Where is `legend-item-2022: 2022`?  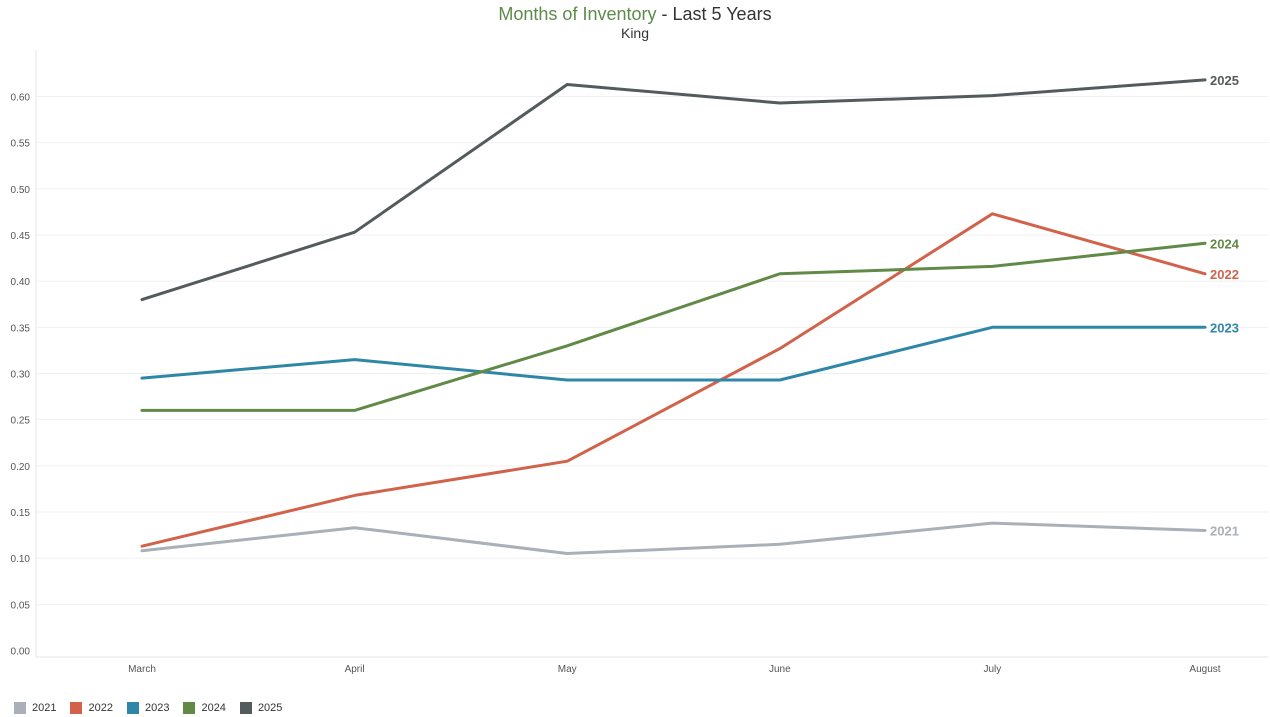 legend-item-2022: 2022 is located at coordinates (91, 708).